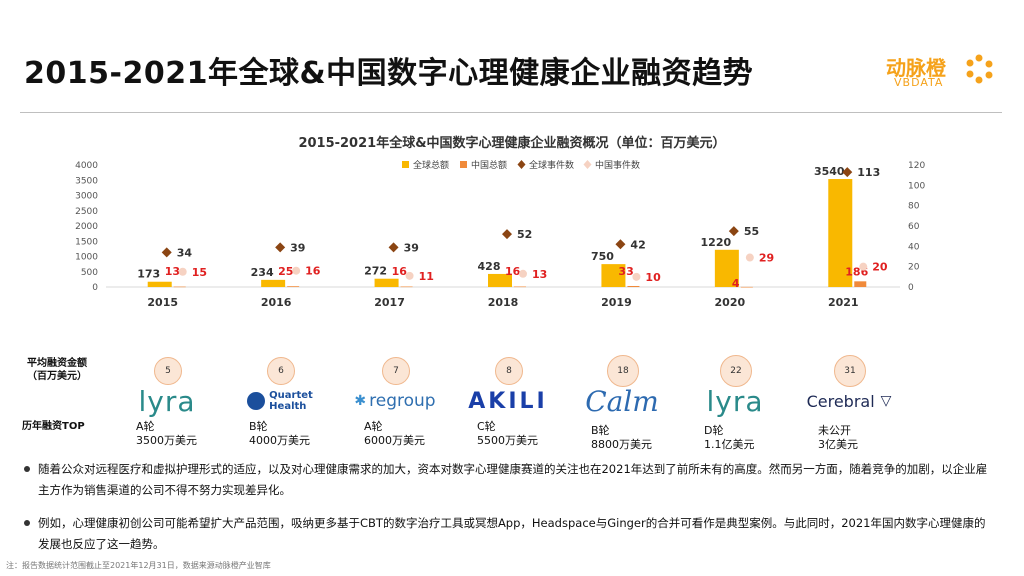 The height and width of the screenshot is (576, 1024). Describe the element at coordinates (138, 565) in the screenshot. I see `footnote: 注：报告数据统计范围截止至2021年12月31日，数据来源动脉橙产业智库` at that location.